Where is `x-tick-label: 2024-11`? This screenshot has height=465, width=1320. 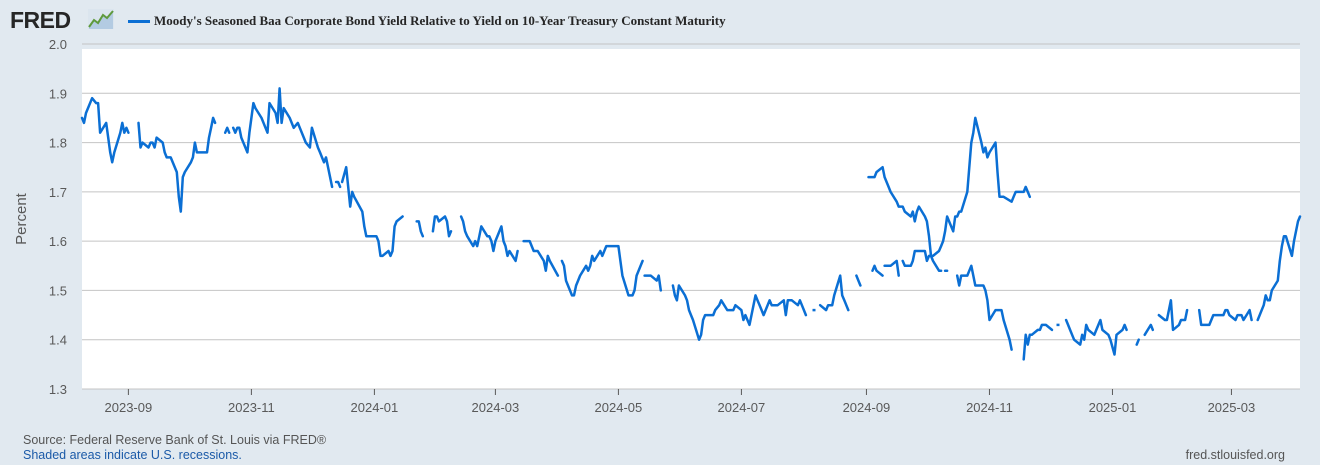 x-tick-label: 2024-11 is located at coordinates (989, 407).